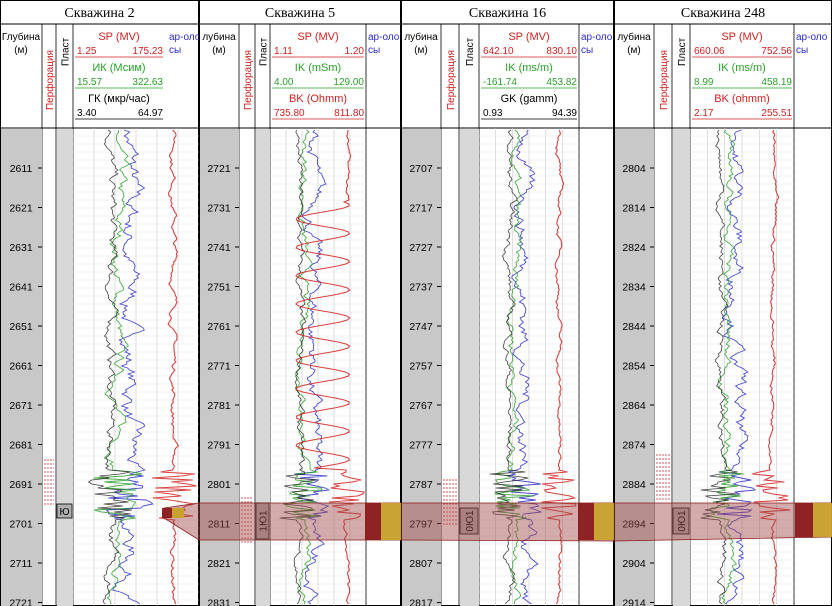  Describe the element at coordinates (147, 82) in the screenshot. I see `curve-max-c2: 322.63` at that location.